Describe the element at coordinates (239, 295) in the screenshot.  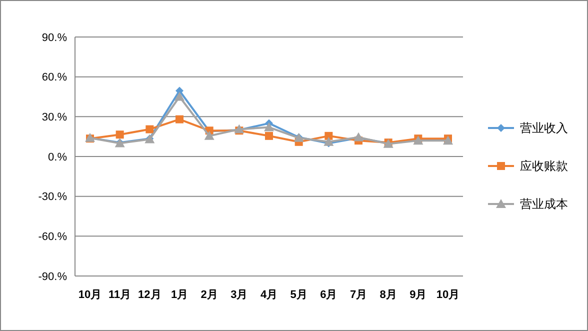
I see `x-tick-label: 3月` at that location.